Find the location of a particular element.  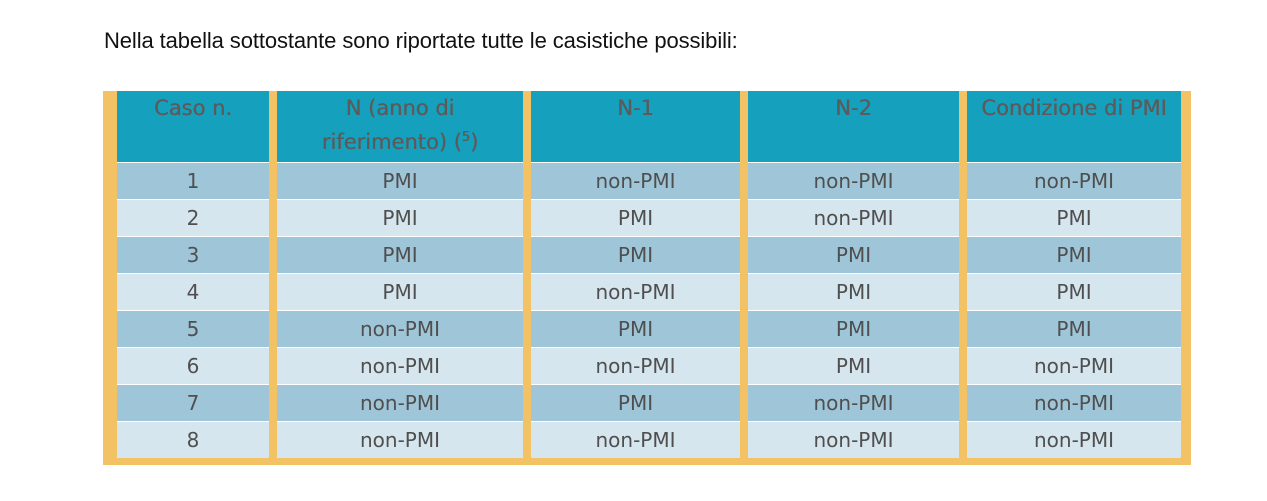

table-row: 5 non-PMI PMI PMI PMI is located at coordinates (649, 328).